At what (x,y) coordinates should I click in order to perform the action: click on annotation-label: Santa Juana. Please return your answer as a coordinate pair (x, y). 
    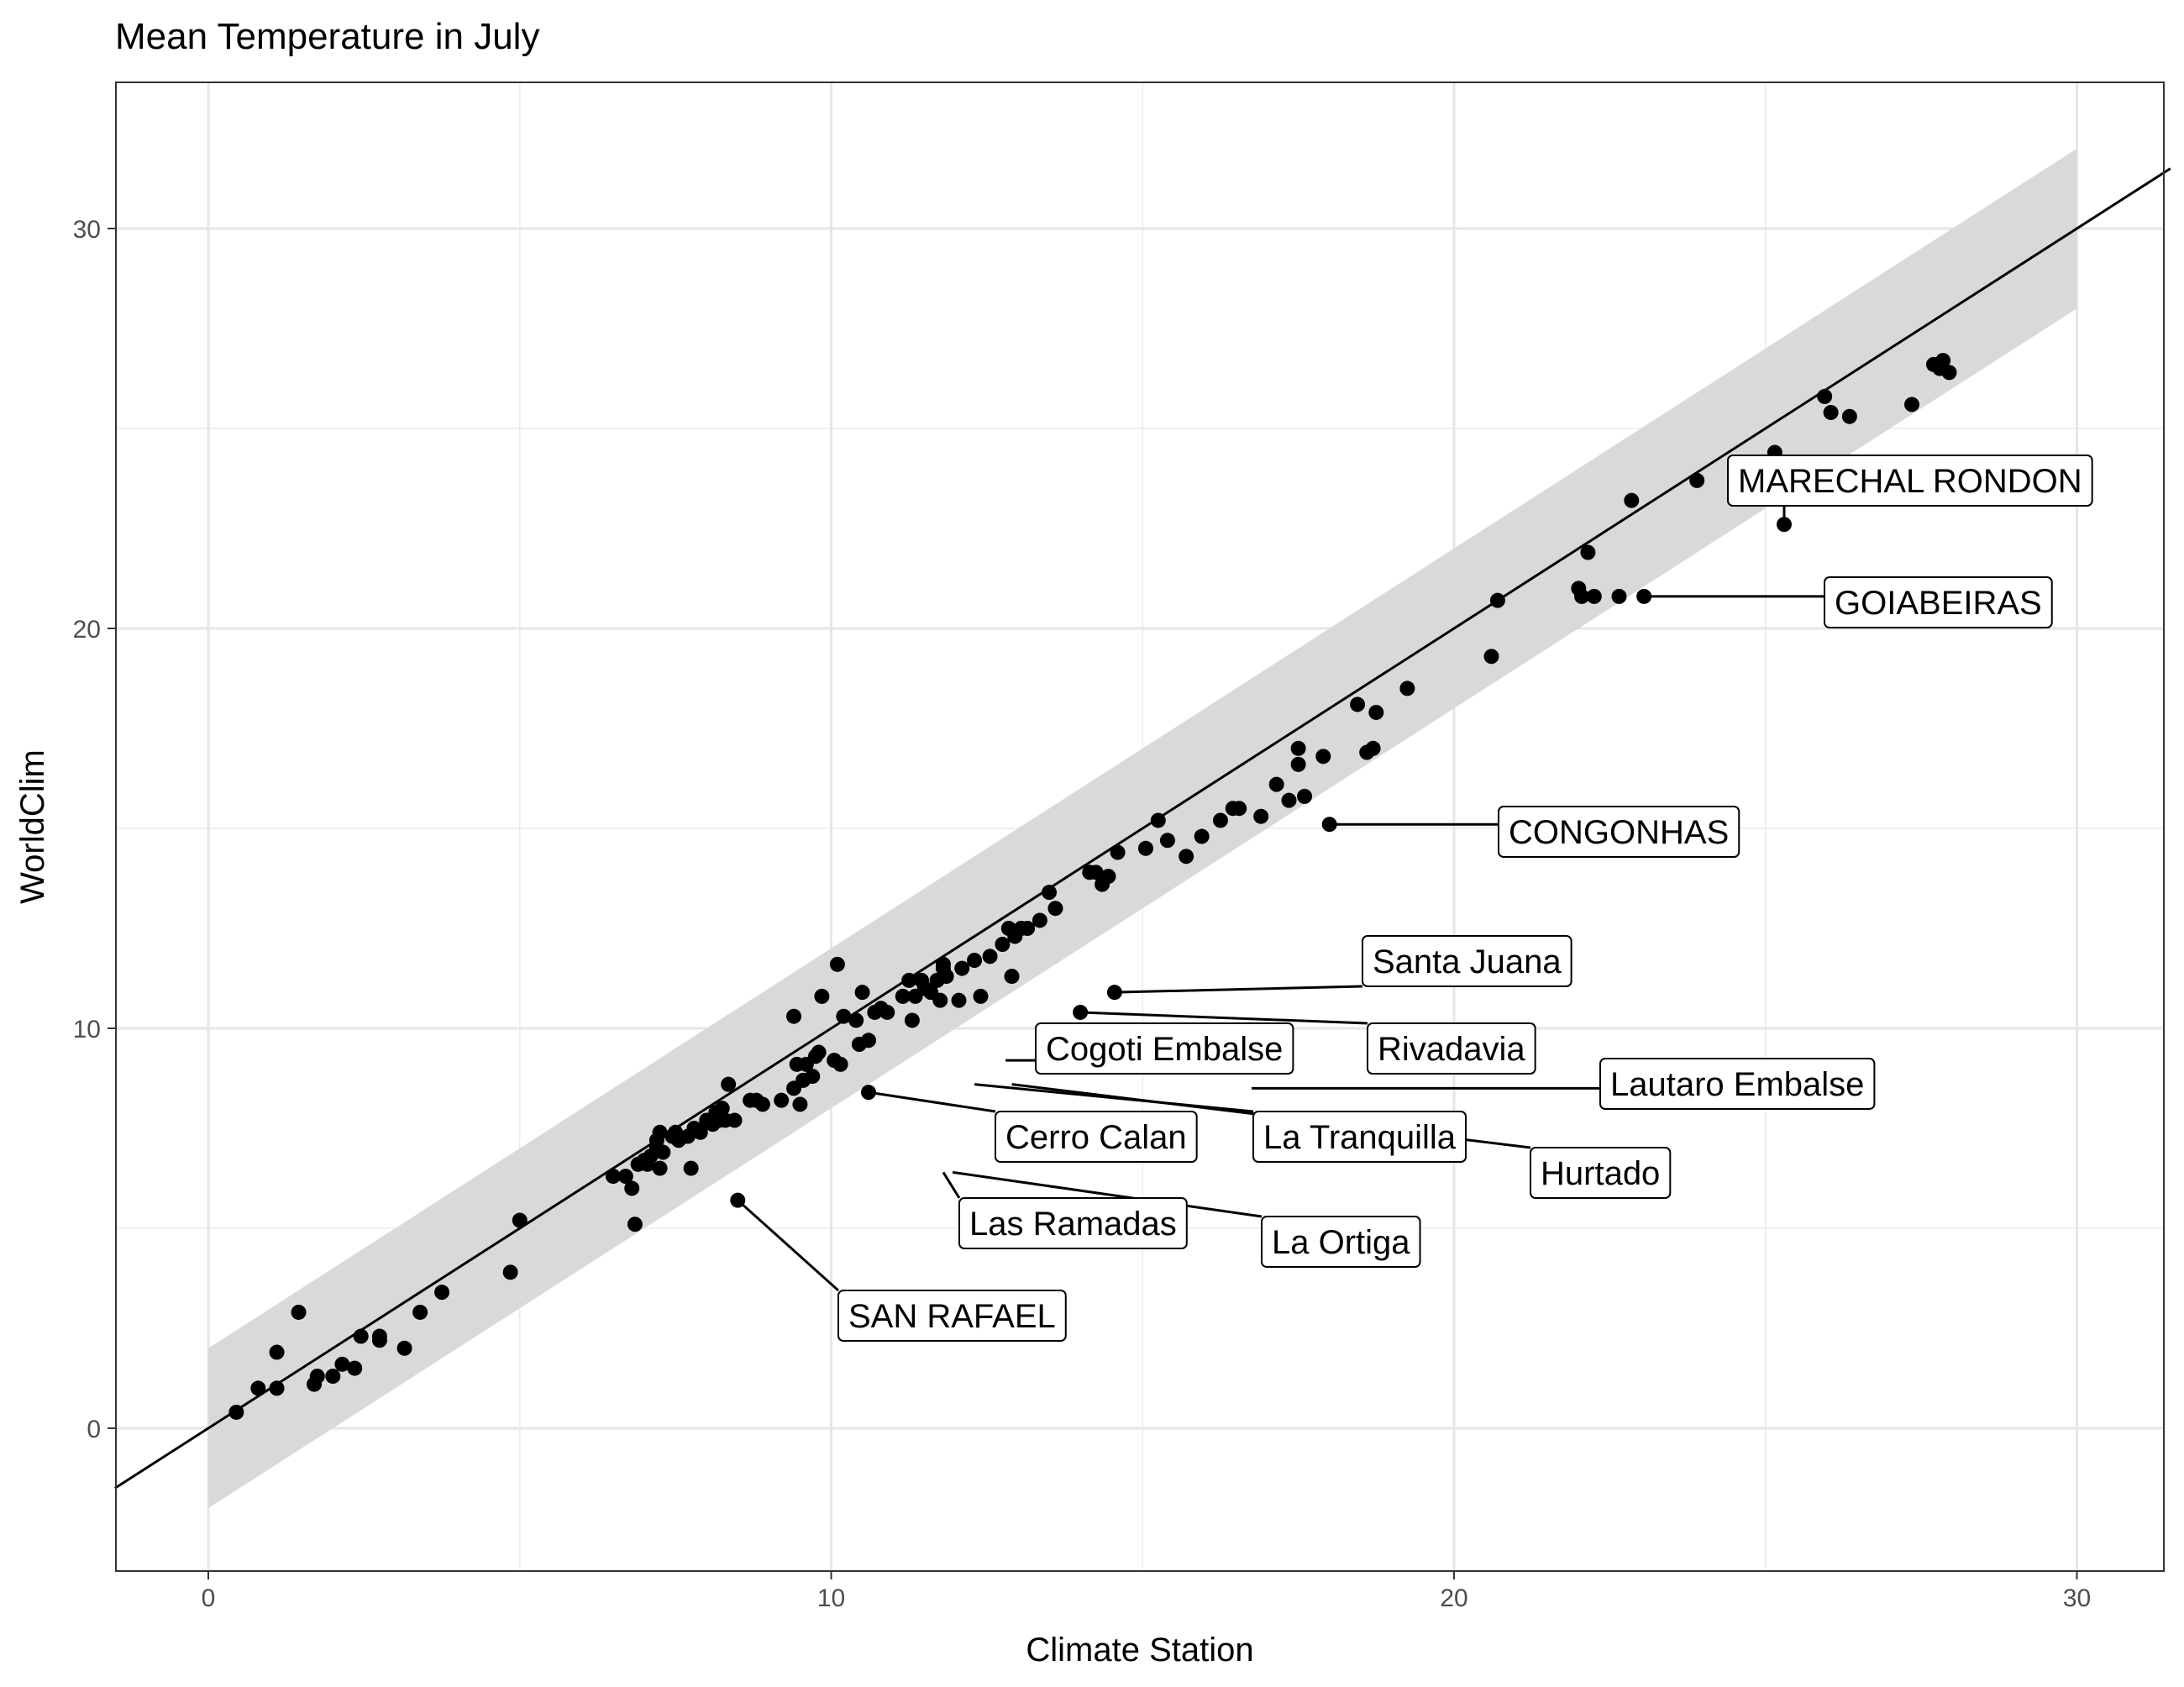
    Looking at the image, I should click on (1467, 961).